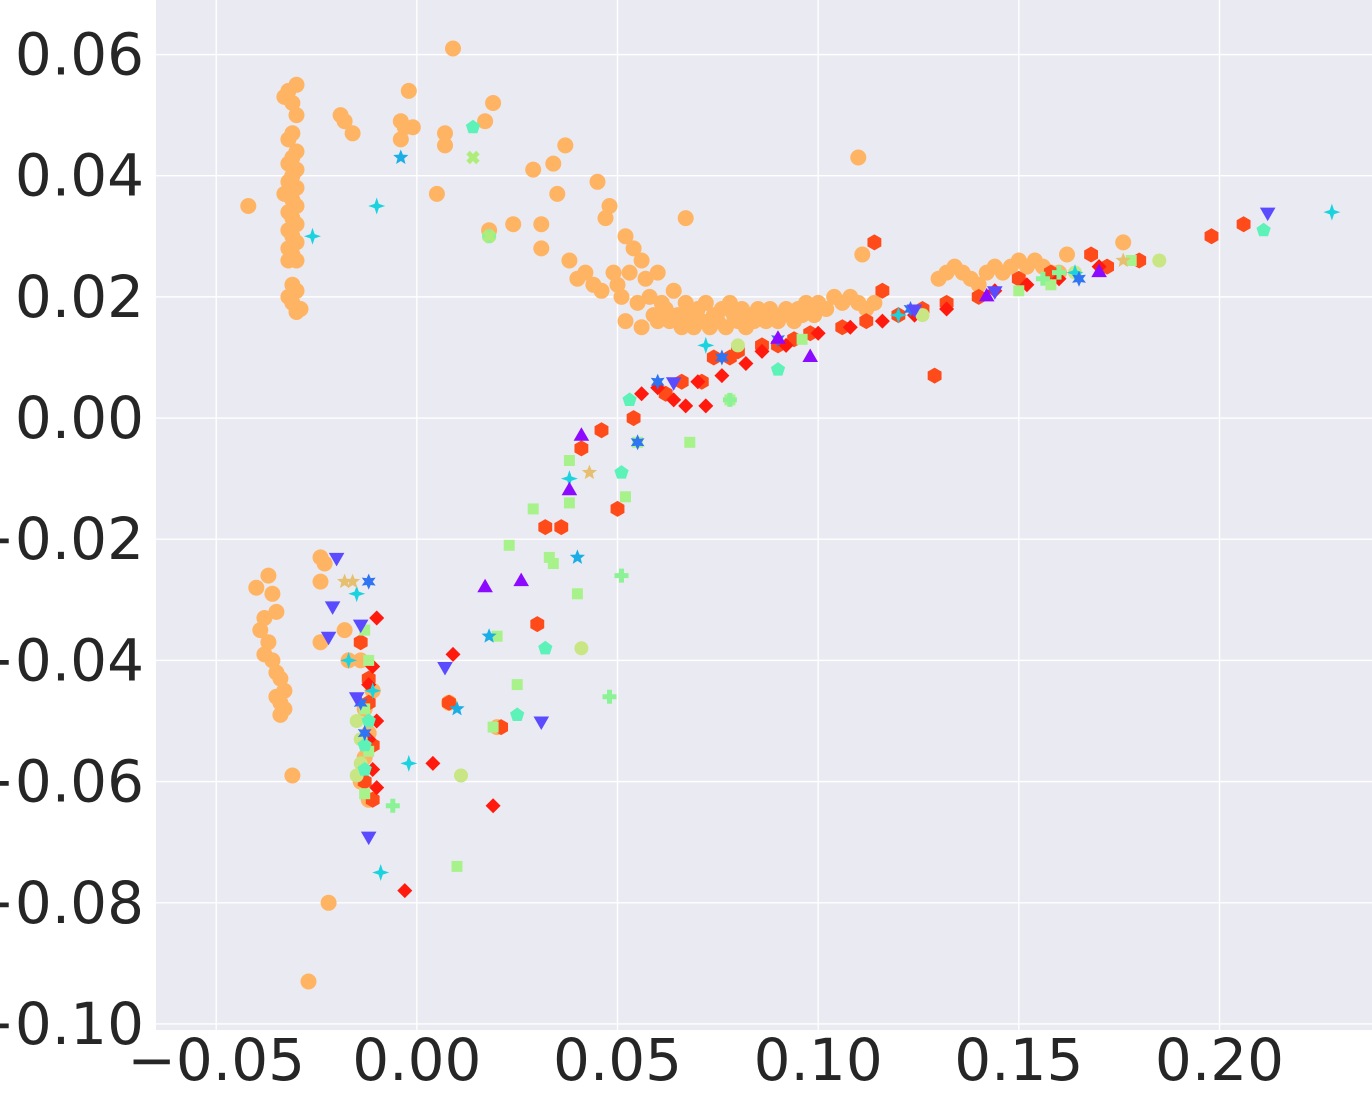 Image resolution: width=1372 pixels, height=1098 pixels. I want to click on data-point-cross, so click(392, 805).